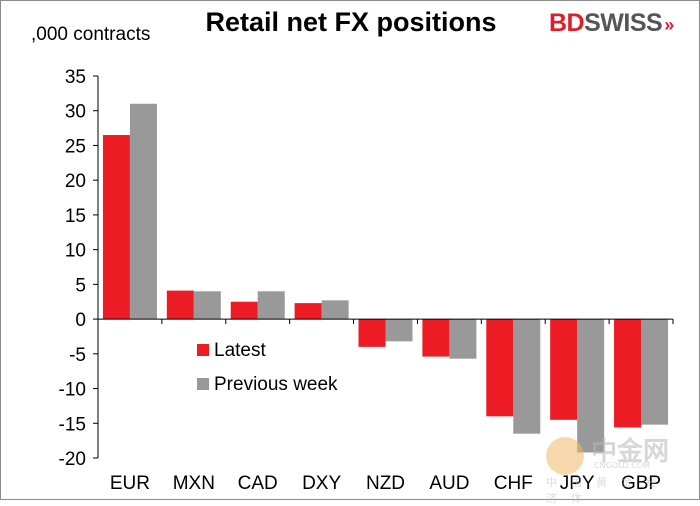  What do you see at coordinates (91, 34) in the screenshot?
I see `y-axis-unit-label: ,000 contracts` at bounding box center [91, 34].